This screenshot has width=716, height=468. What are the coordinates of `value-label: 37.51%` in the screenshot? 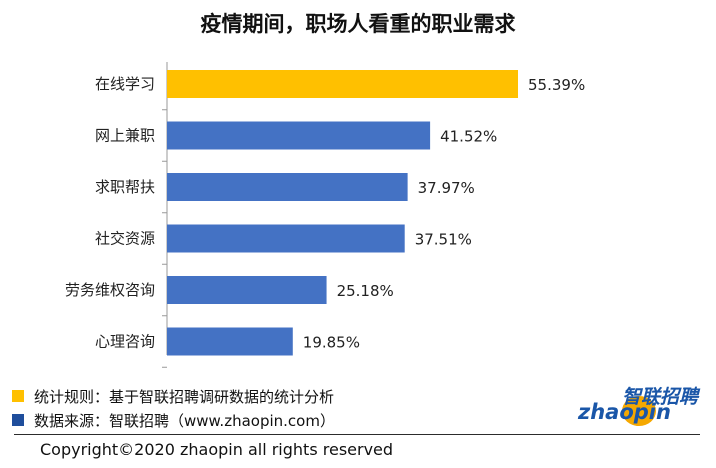 It's located at (443, 240).